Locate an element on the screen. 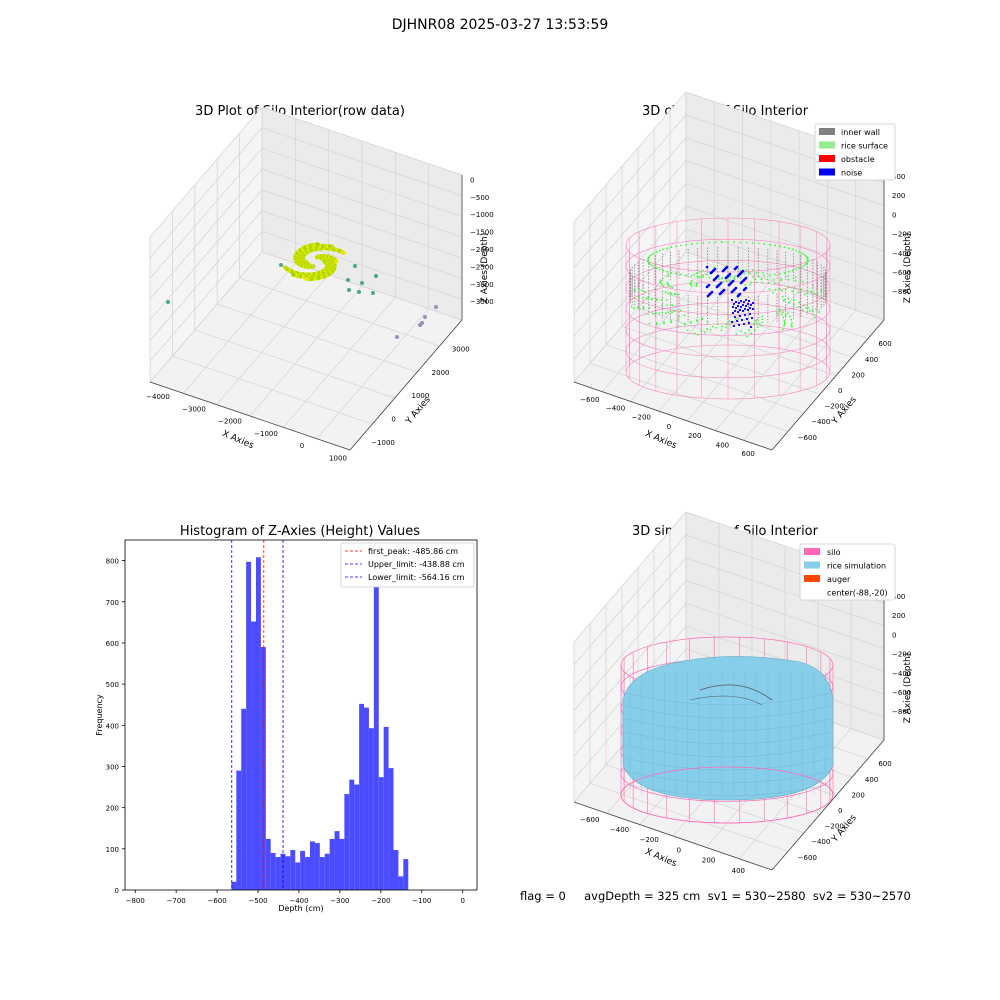  x-axis-line is located at coordinates (673, 836).